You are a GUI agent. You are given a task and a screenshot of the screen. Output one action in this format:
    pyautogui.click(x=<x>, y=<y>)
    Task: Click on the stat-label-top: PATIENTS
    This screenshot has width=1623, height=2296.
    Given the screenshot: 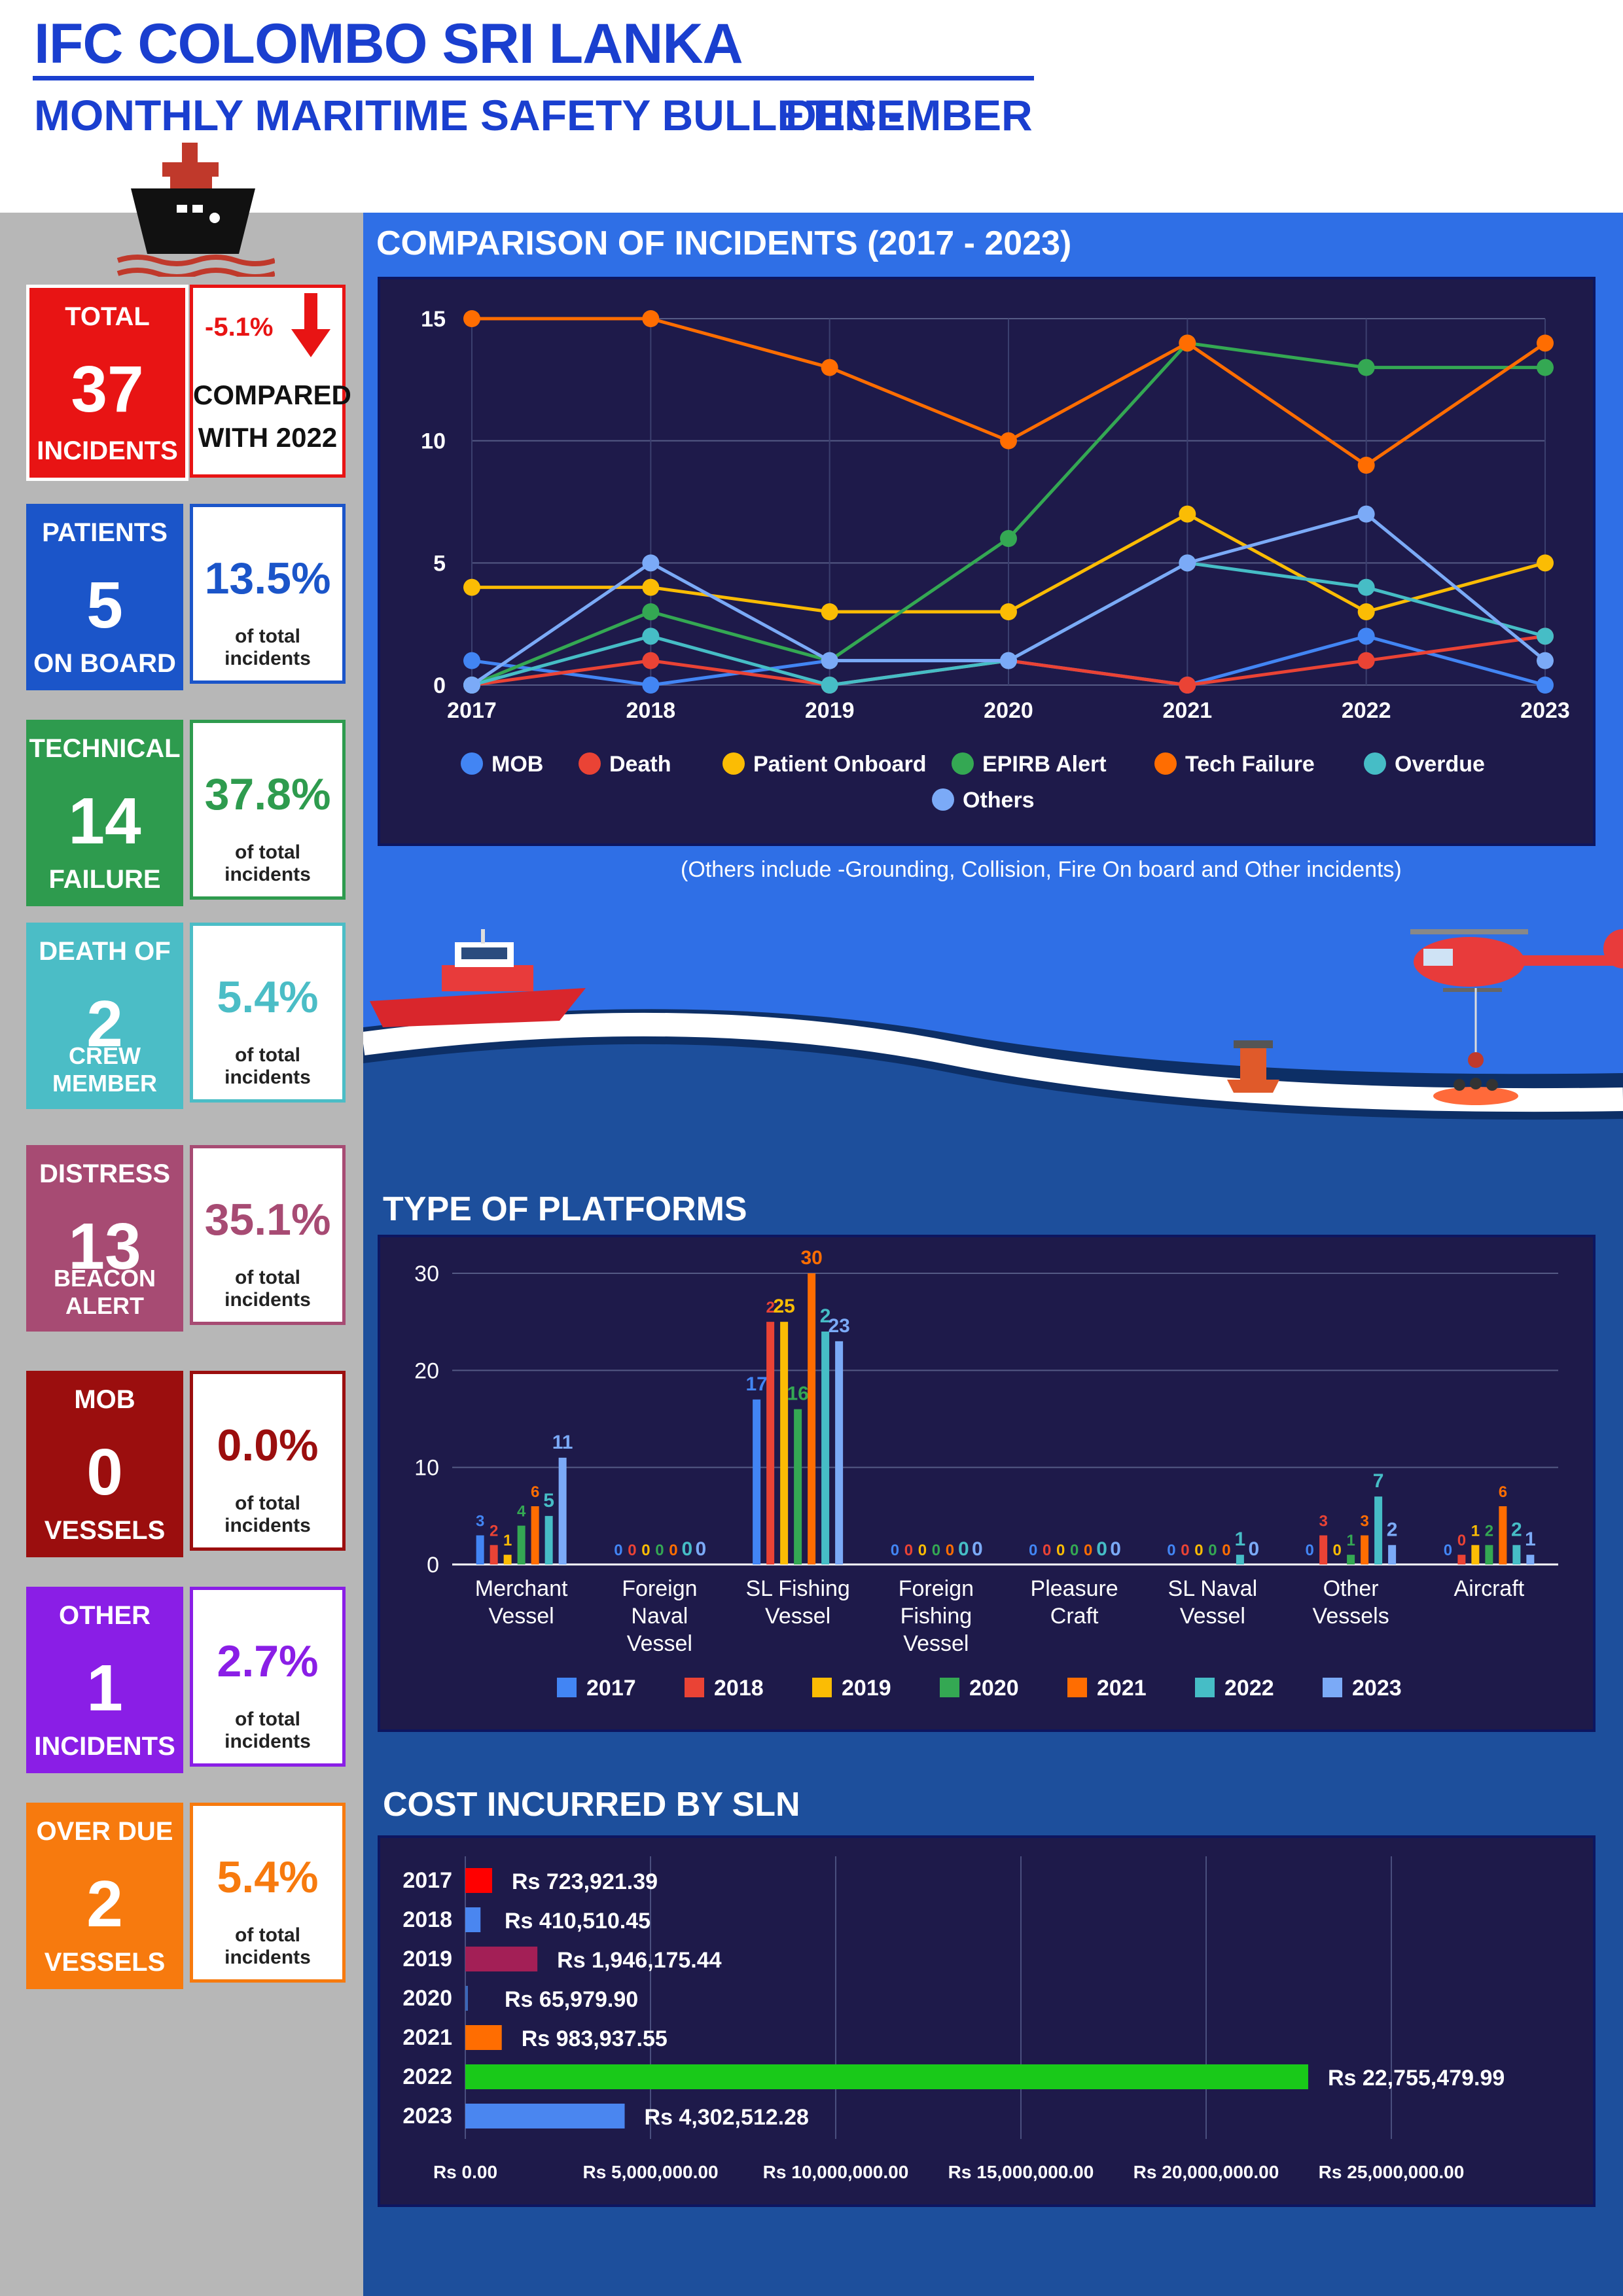 What is the action you would take?
    pyautogui.click(x=105, y=532)
    